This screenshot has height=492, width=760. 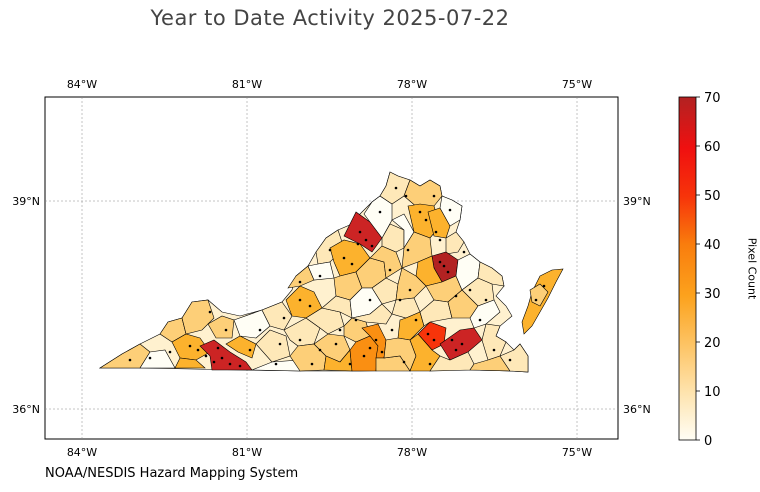 What do you see at coordinates (330, 18) in the screenshot?
I see `chart-title: Year to Date Activity 2025-07-22` at bounding box center [330, 18].